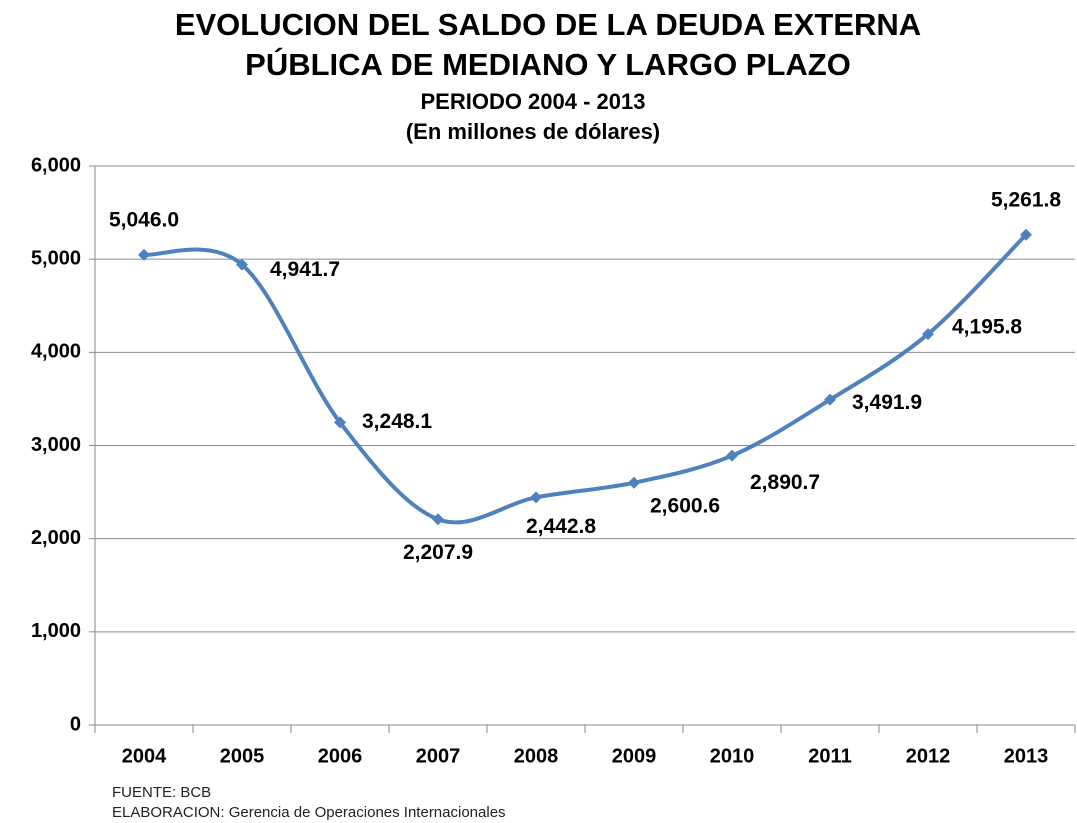 Image resolution: width=1077 pixels, height=823 pixels. Describe the element at coordinates (242, 756) in the screenshot. I see `x-tick-label: 2005` at that location.